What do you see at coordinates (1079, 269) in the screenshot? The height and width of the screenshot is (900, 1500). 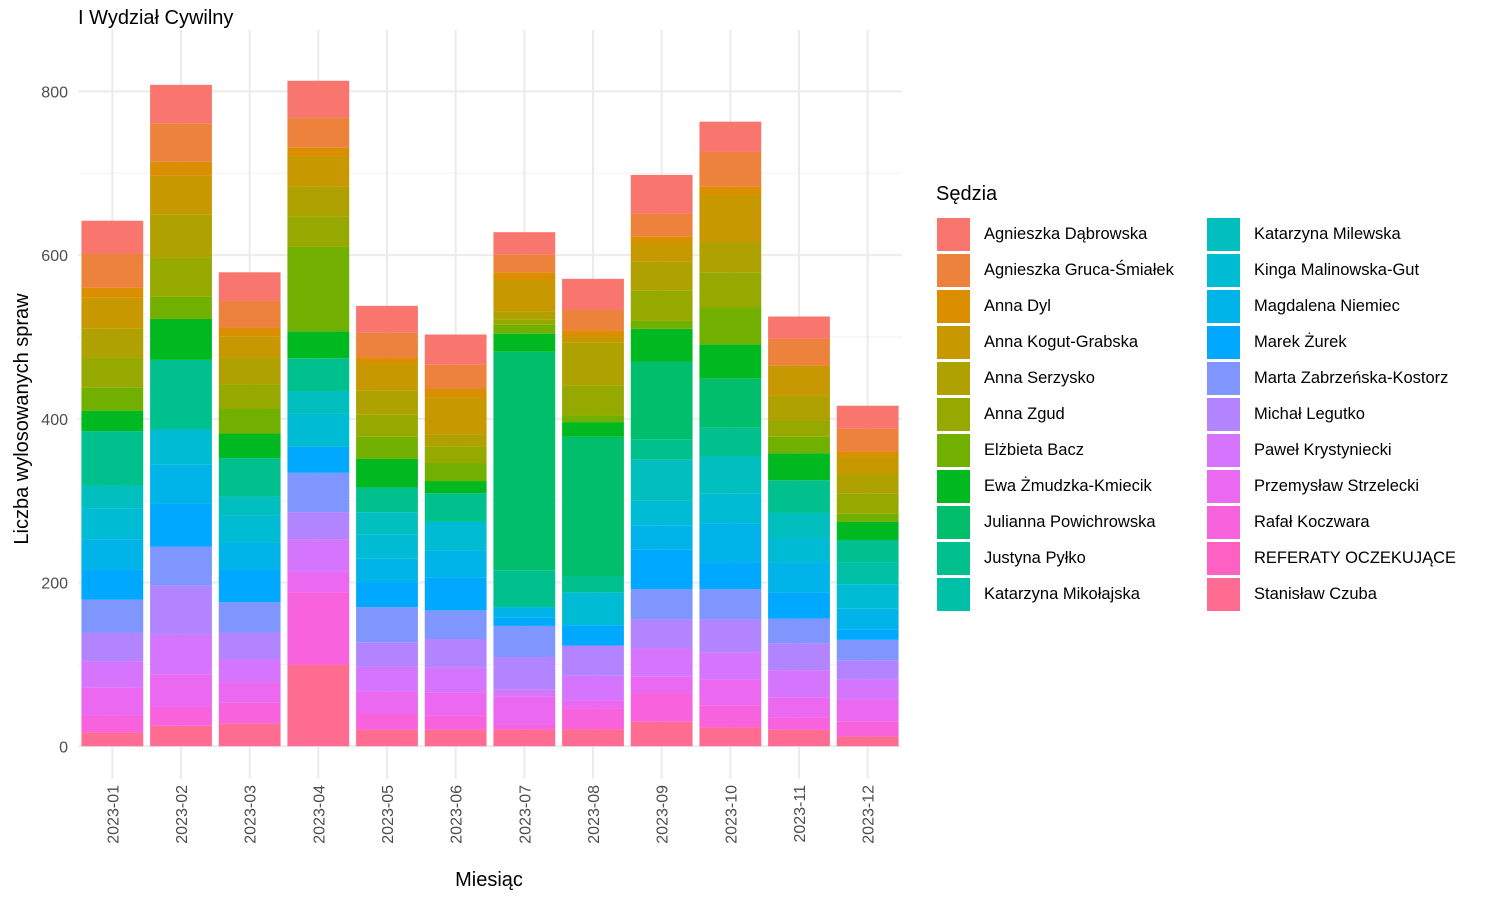 I see `legend-label: Agnieszka Gruca-Śmiałek` at bounding box center [1079, 269].